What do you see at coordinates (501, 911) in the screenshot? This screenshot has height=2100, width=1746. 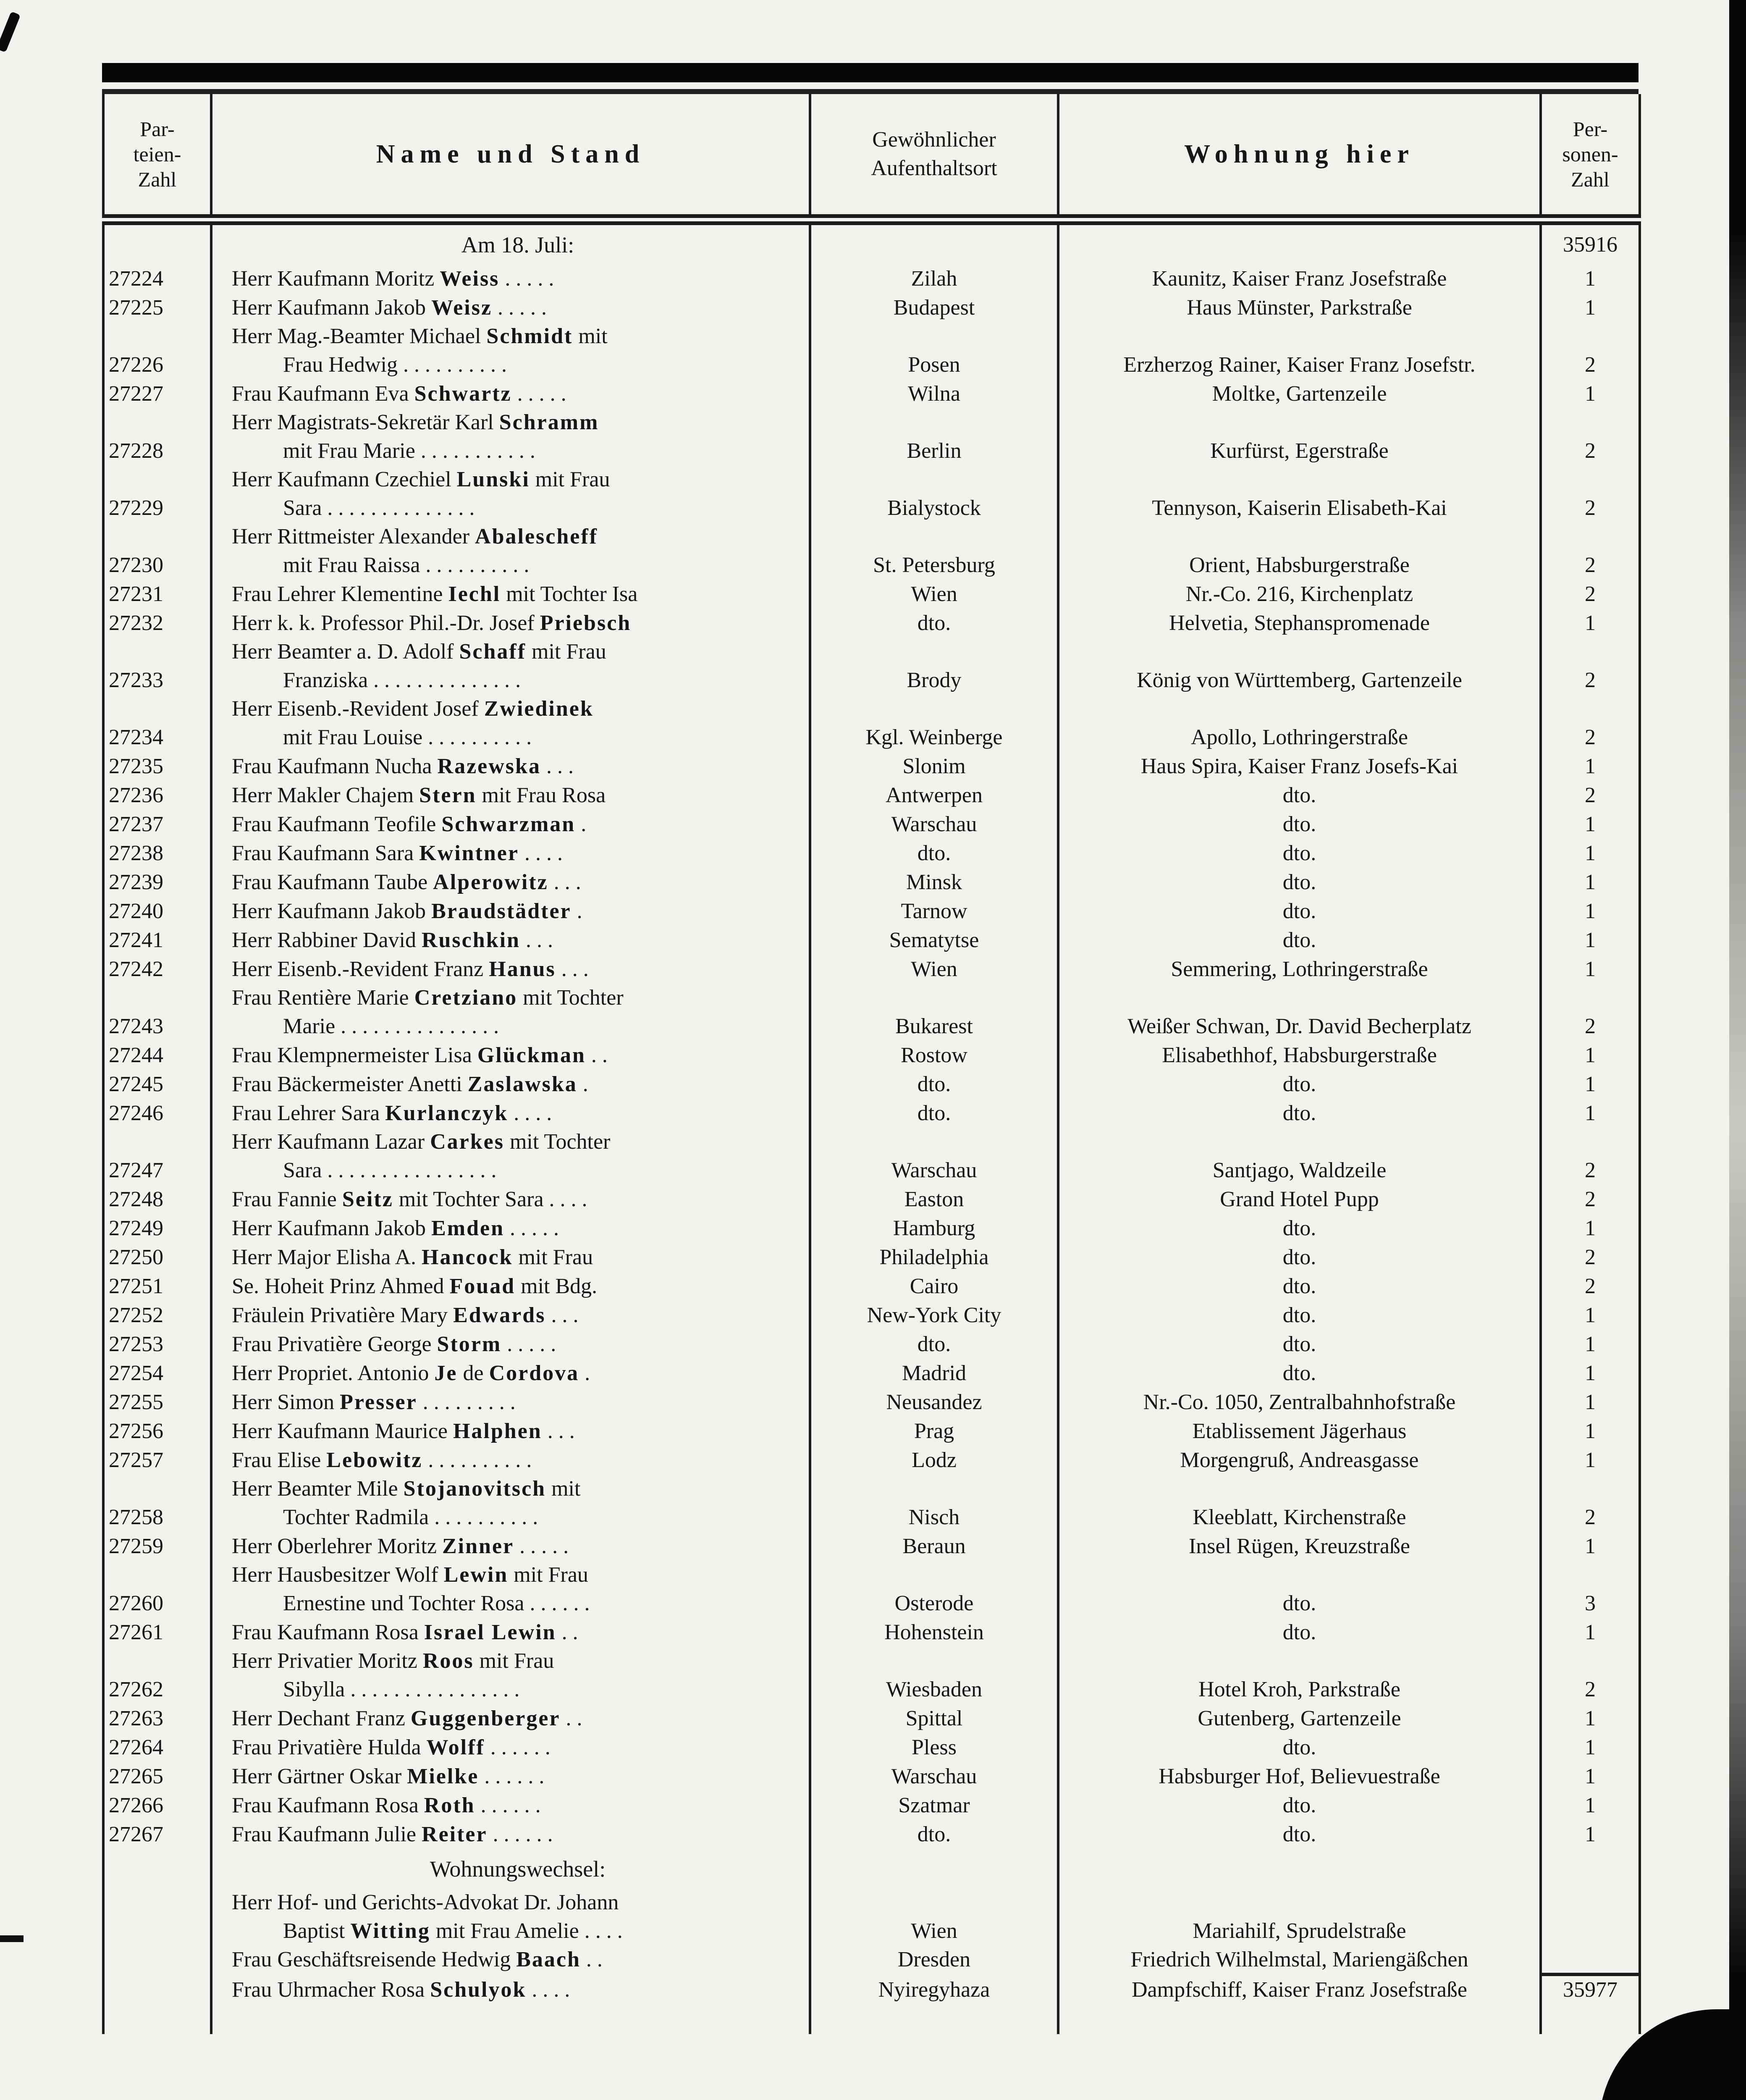 I see `surname-bold: Braudstädter` at bounding box center [501, 911].